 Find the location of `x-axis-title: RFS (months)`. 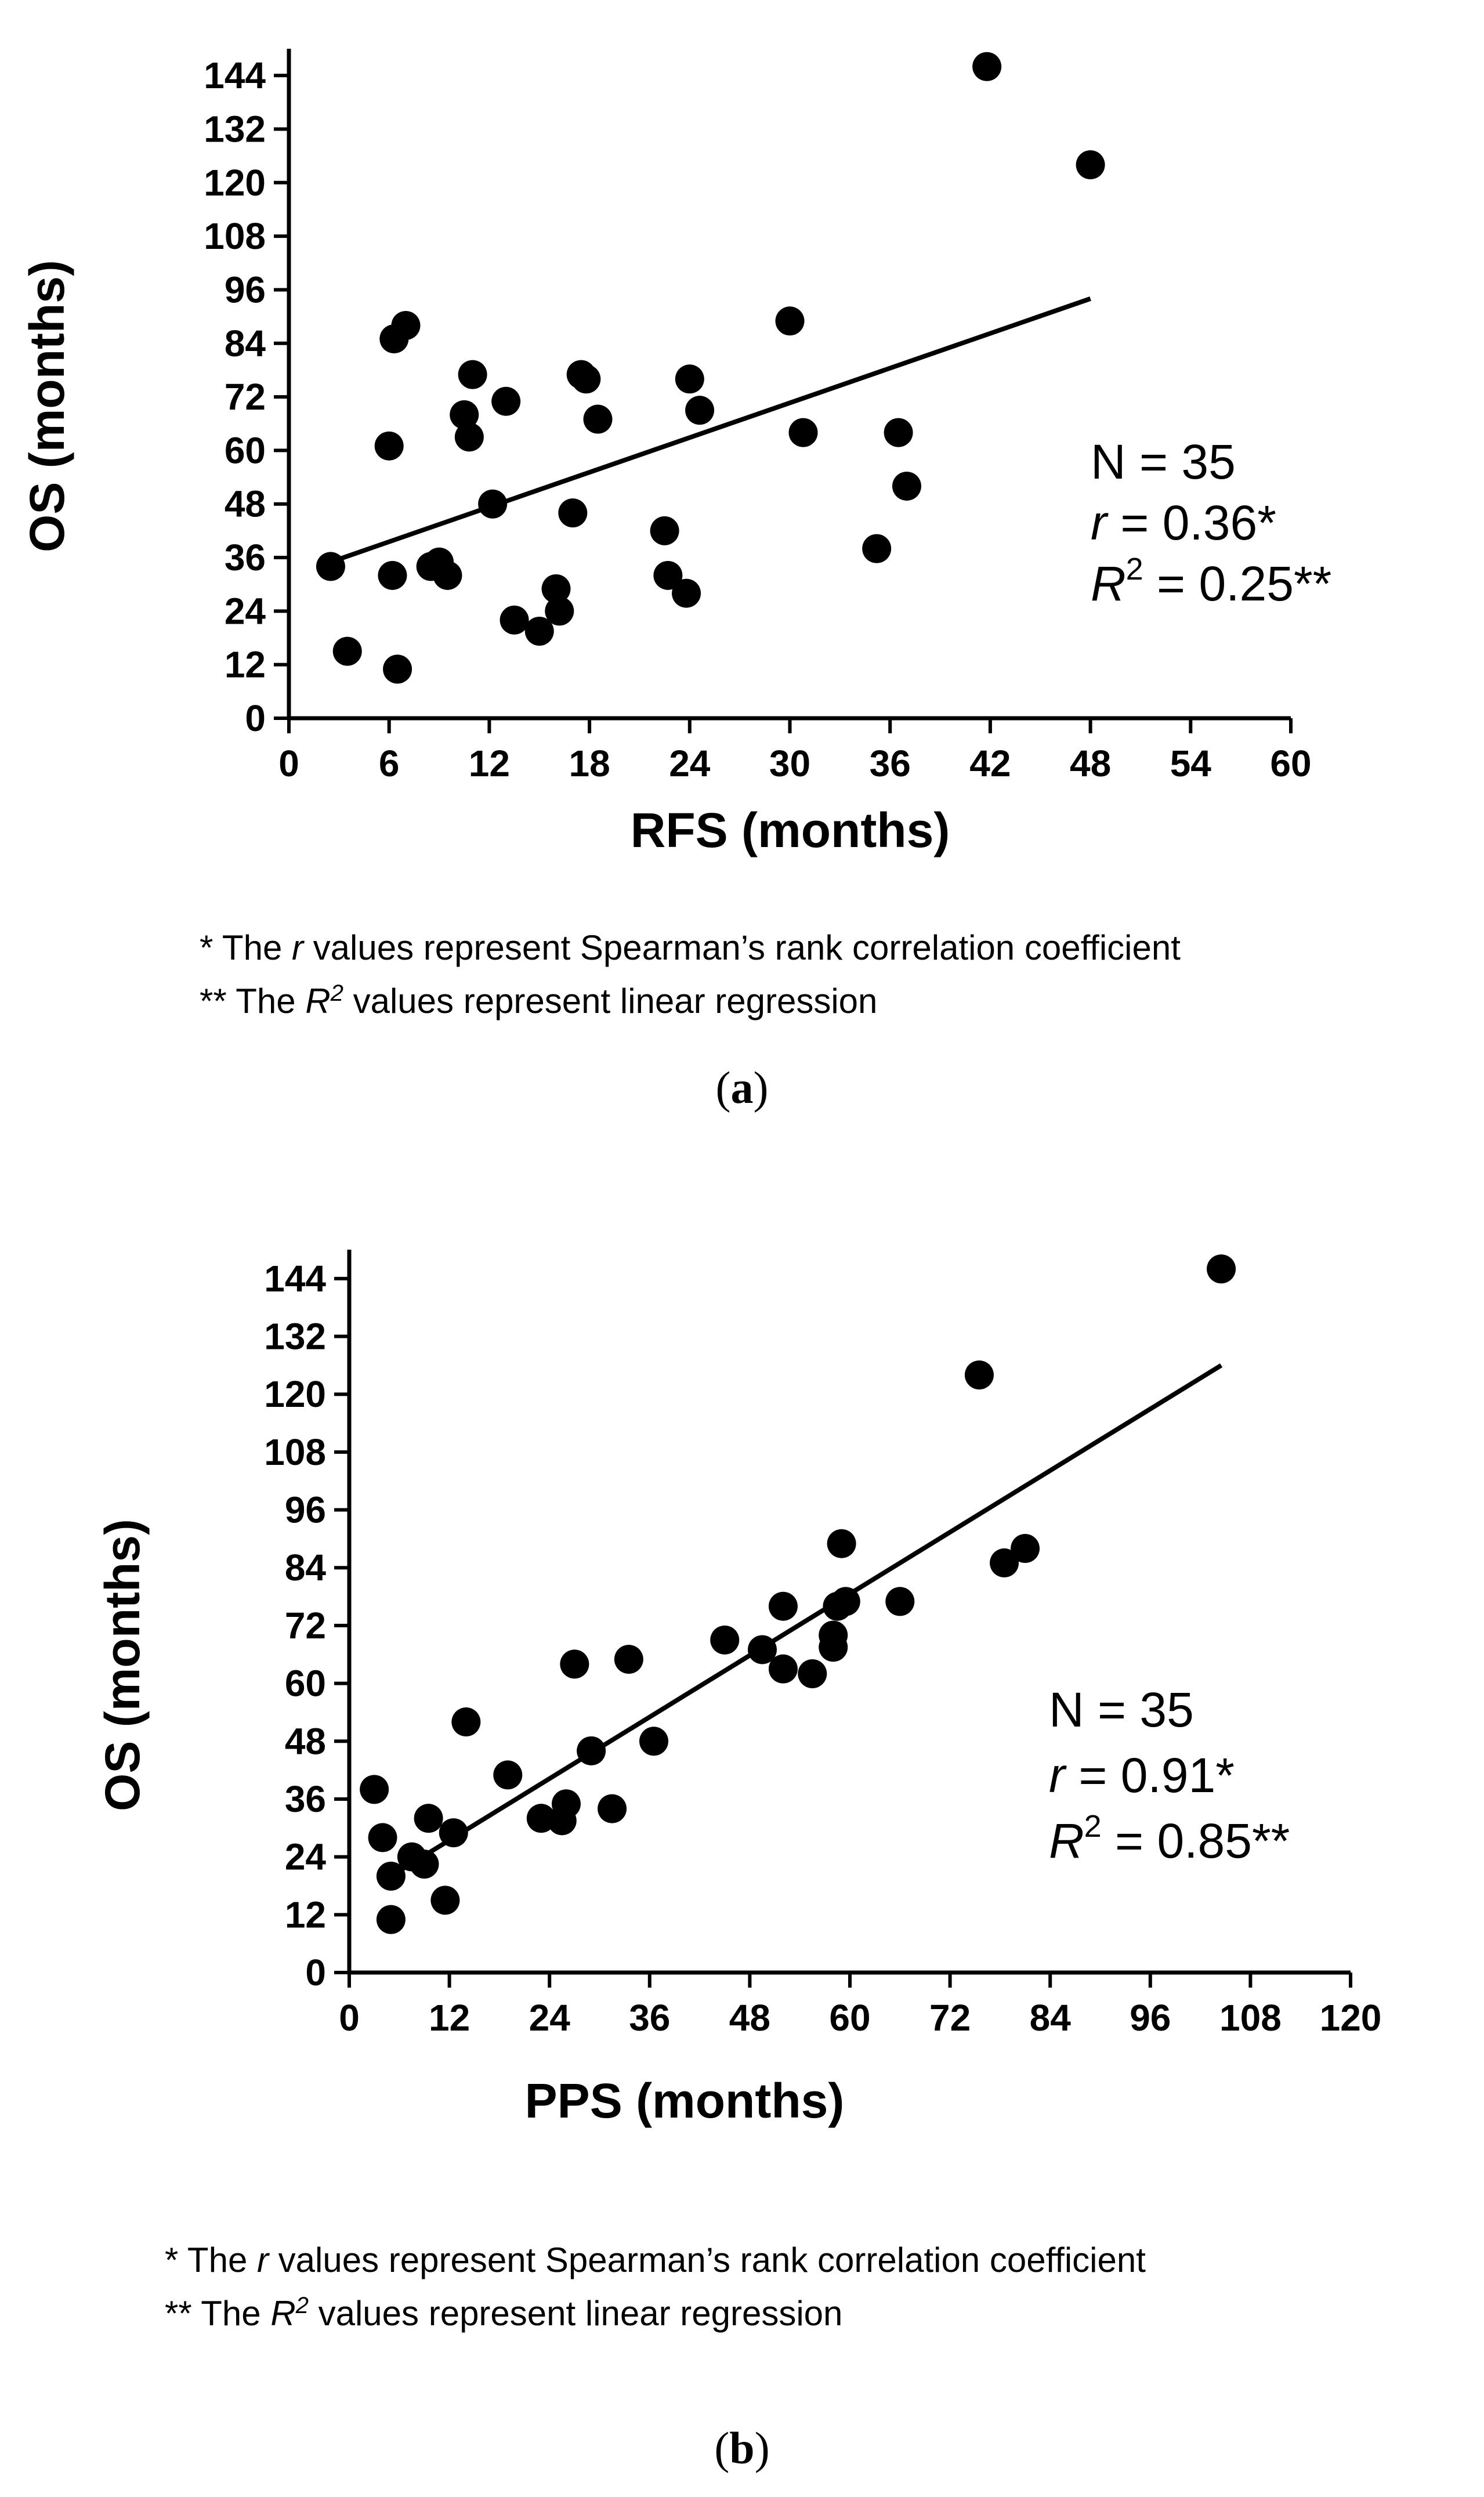

x-axis-title: RFS (months) is located at coordinates (790, 830).